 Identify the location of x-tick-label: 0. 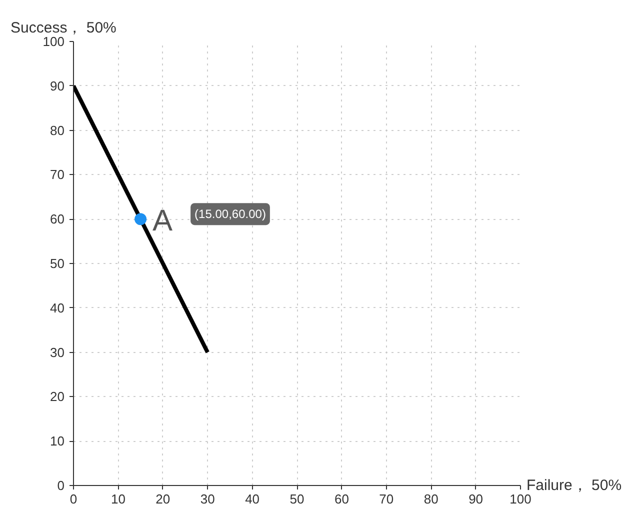
(74, 499).